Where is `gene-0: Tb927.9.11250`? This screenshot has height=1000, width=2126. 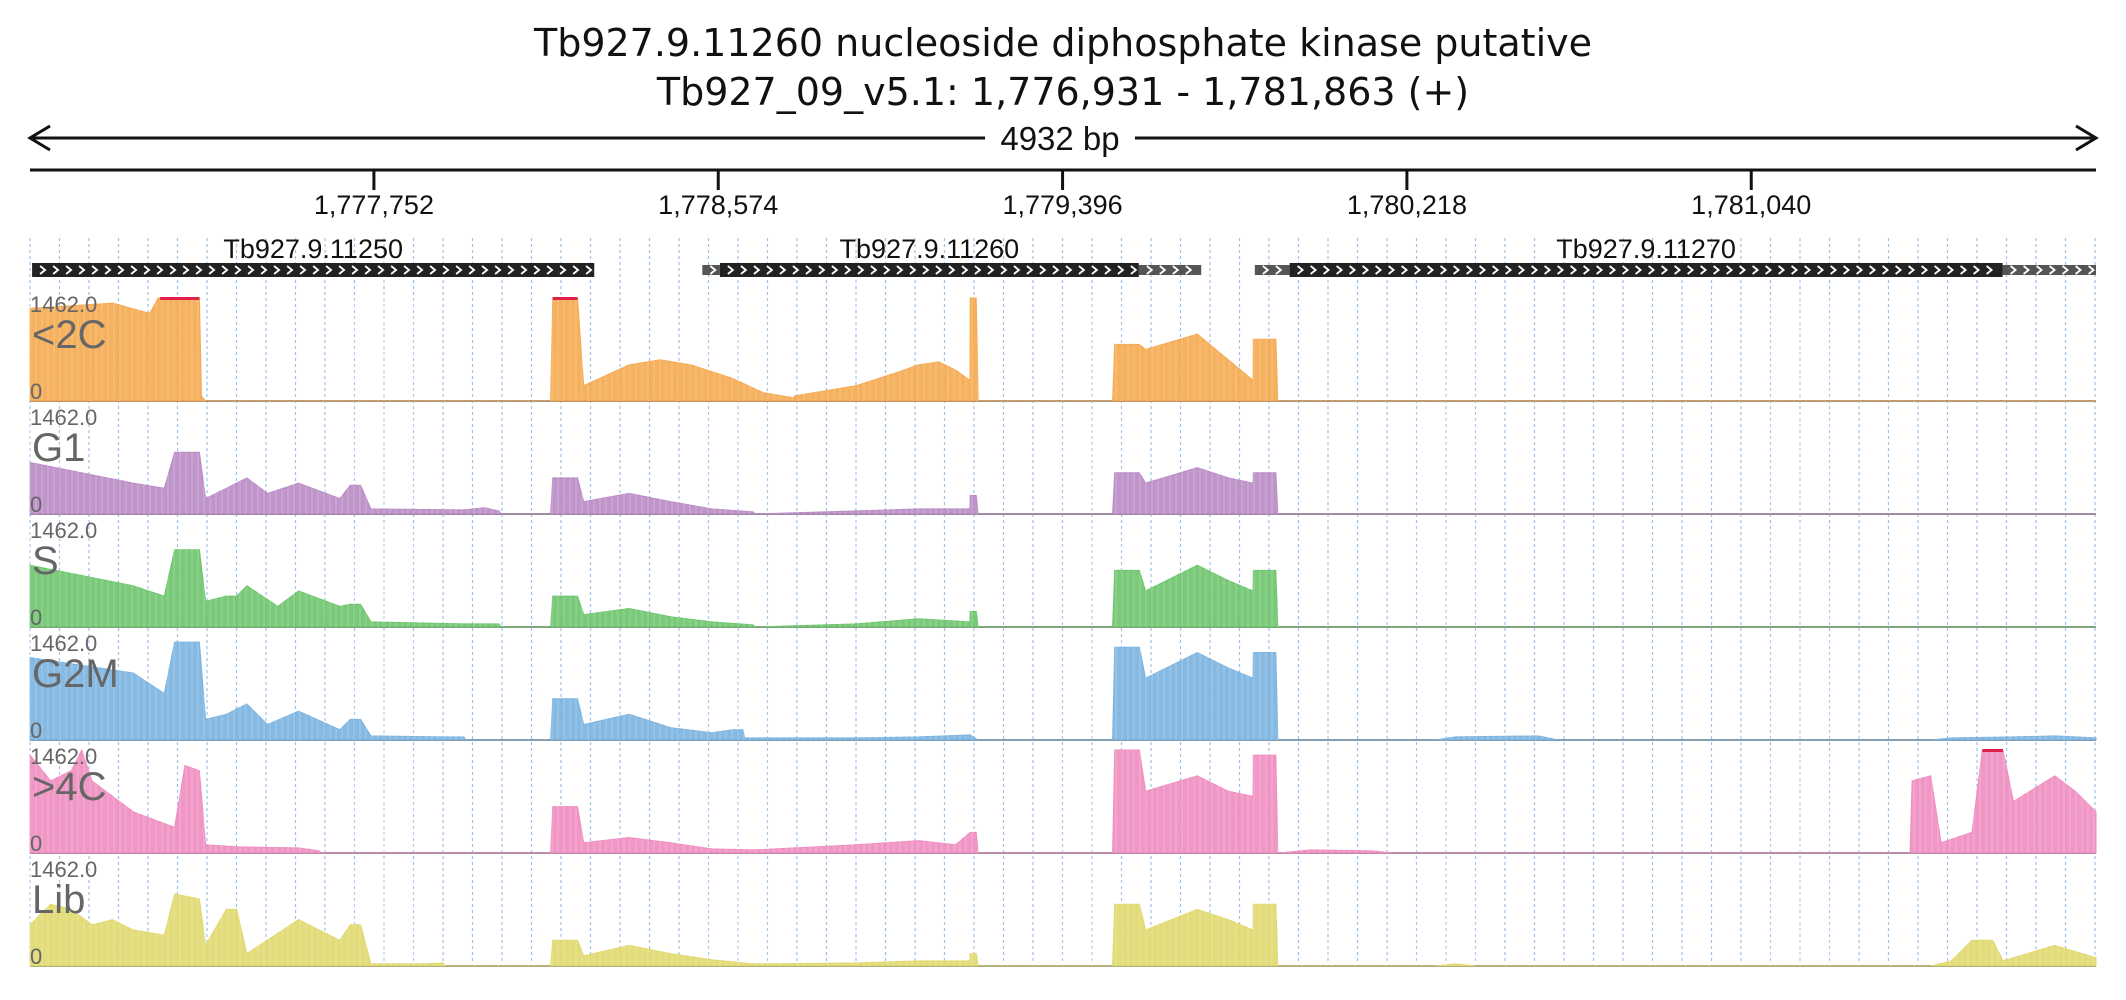 gene-0: Tb927.9.11250 is located at coordinates (313, 255).